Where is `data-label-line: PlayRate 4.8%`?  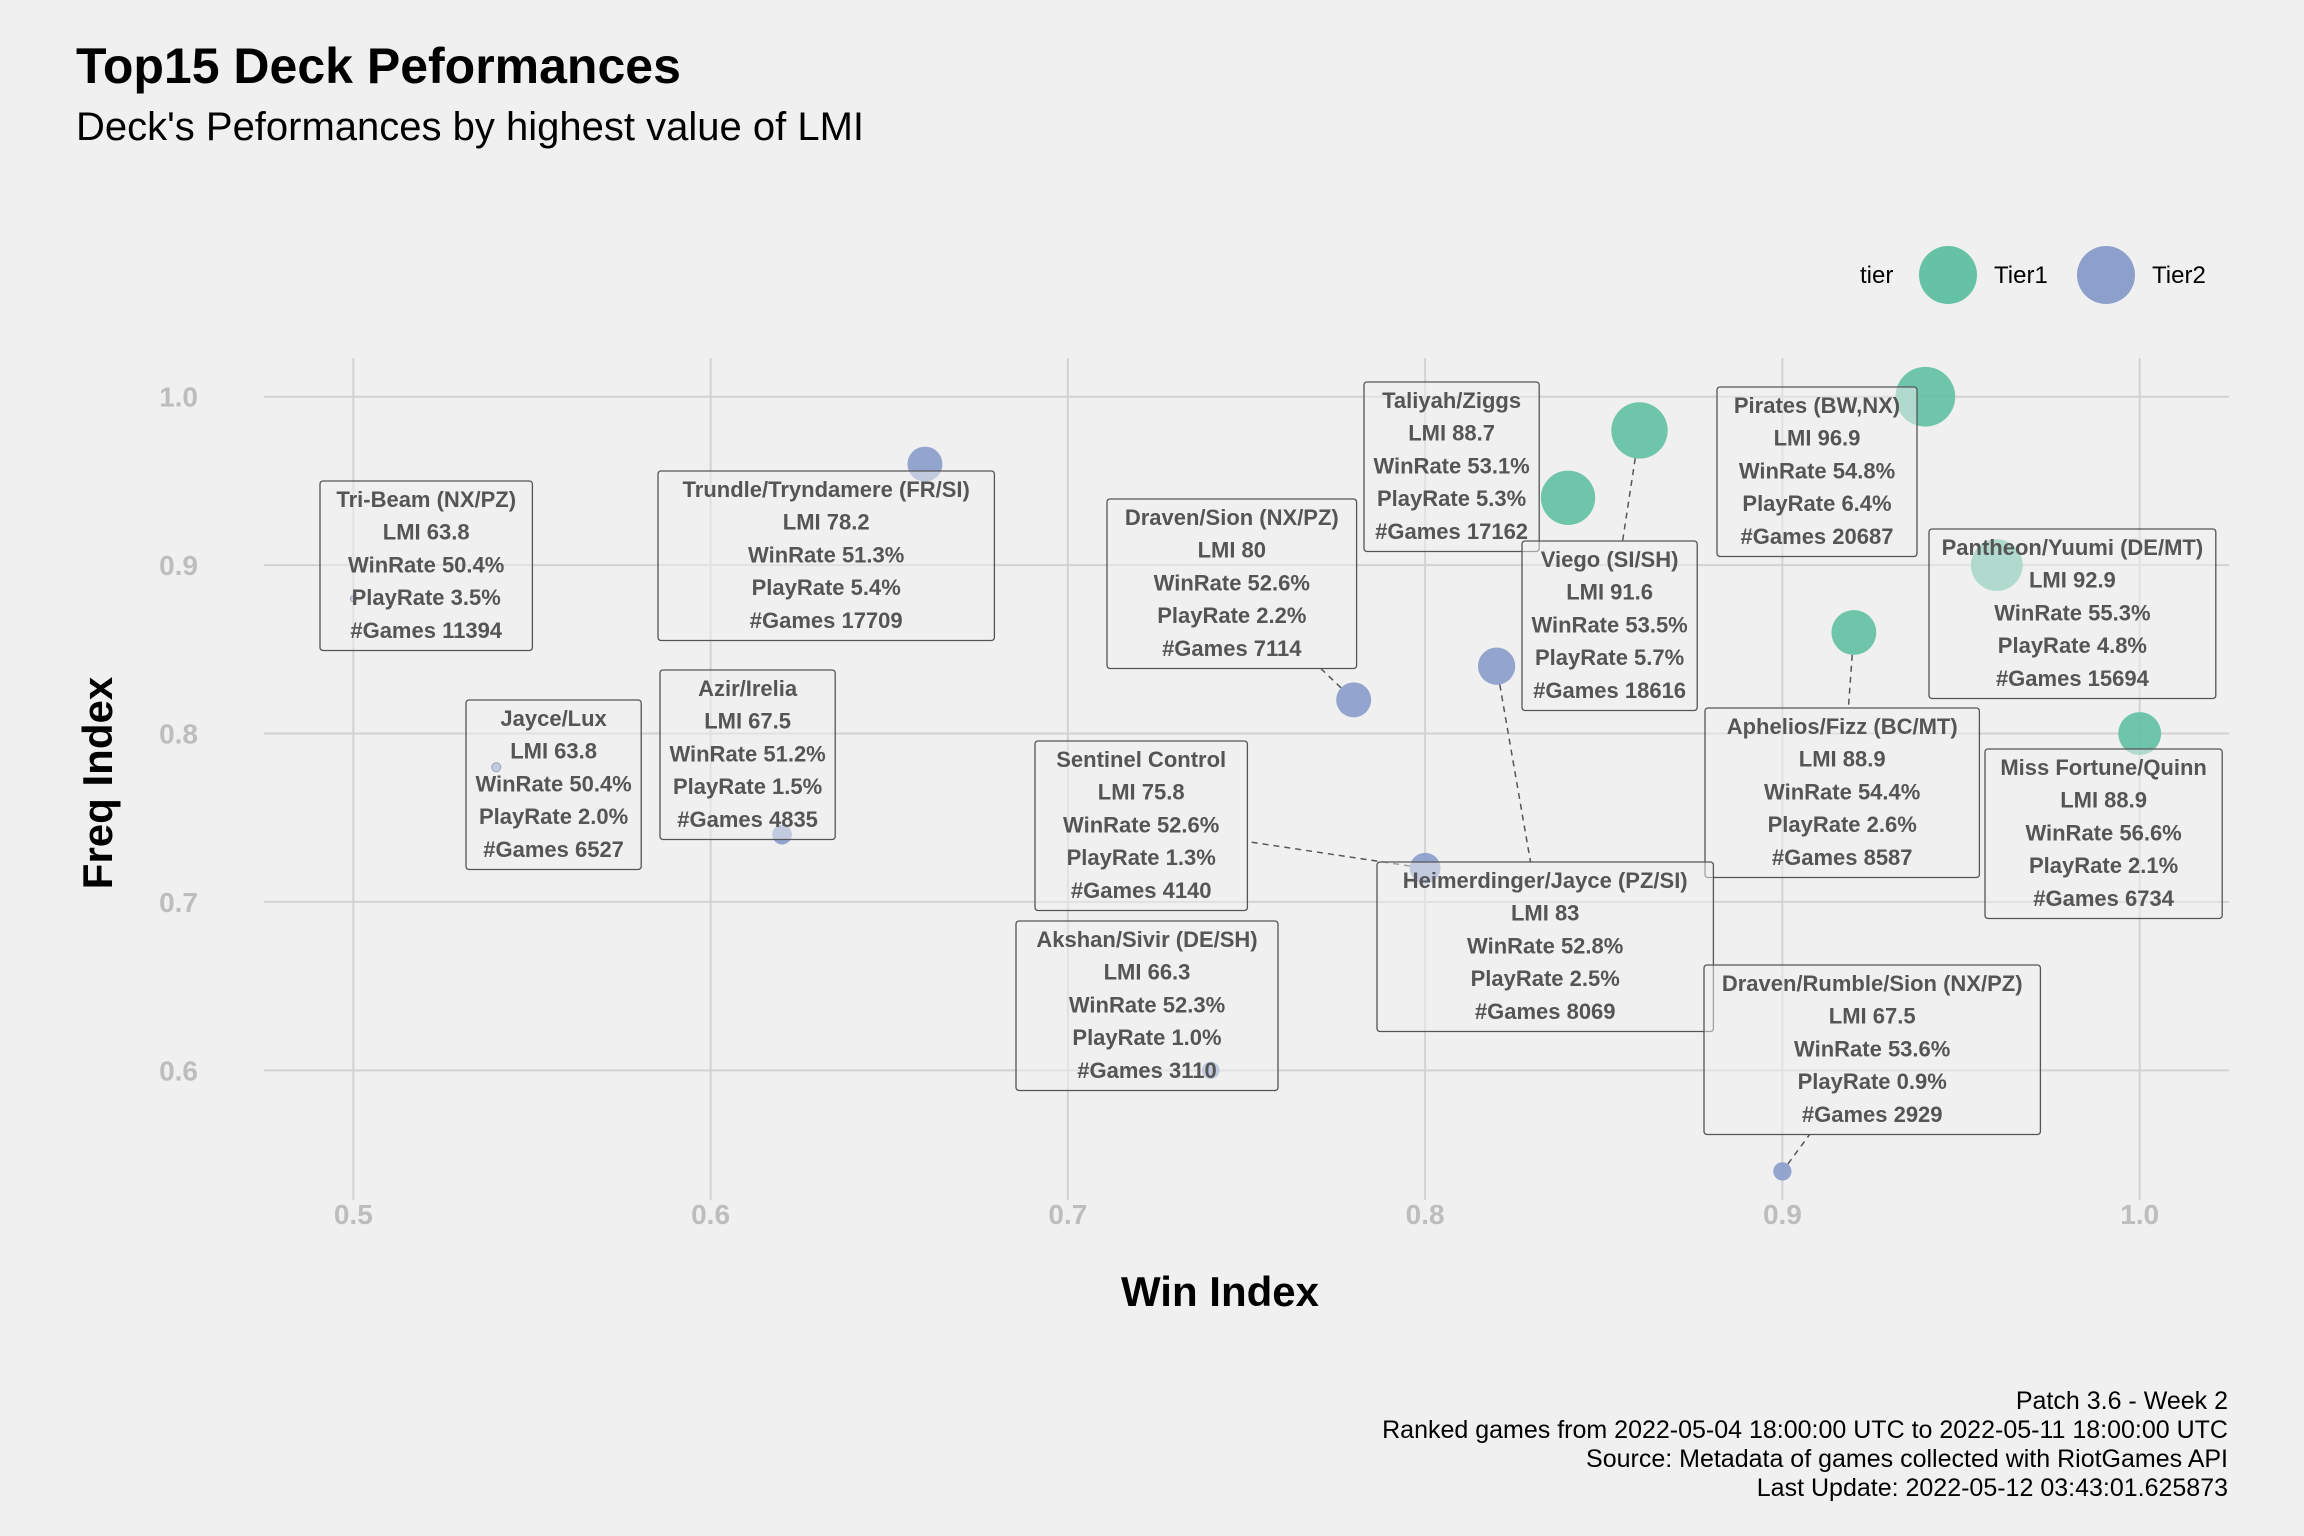 data-label-line: PlayRate 4.8% is located at coordinates (2072, 645).